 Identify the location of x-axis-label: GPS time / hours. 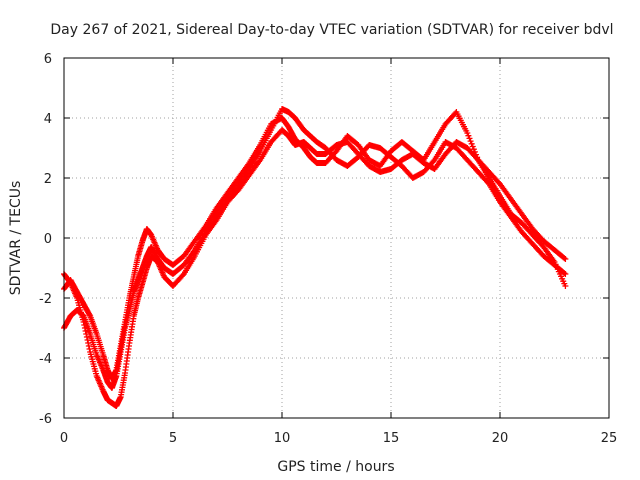
(335, 467).